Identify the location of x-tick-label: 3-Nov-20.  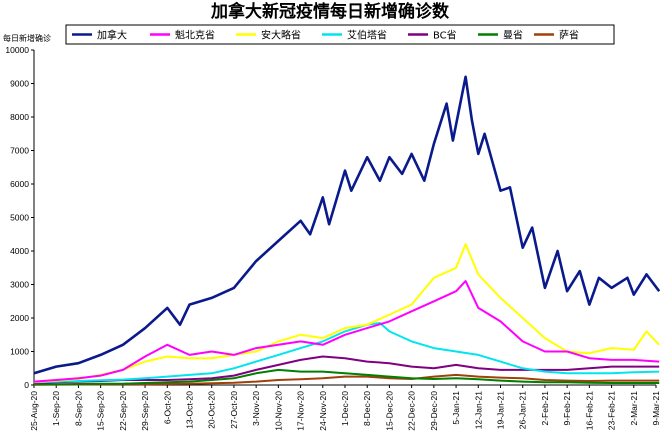
(256, 408).